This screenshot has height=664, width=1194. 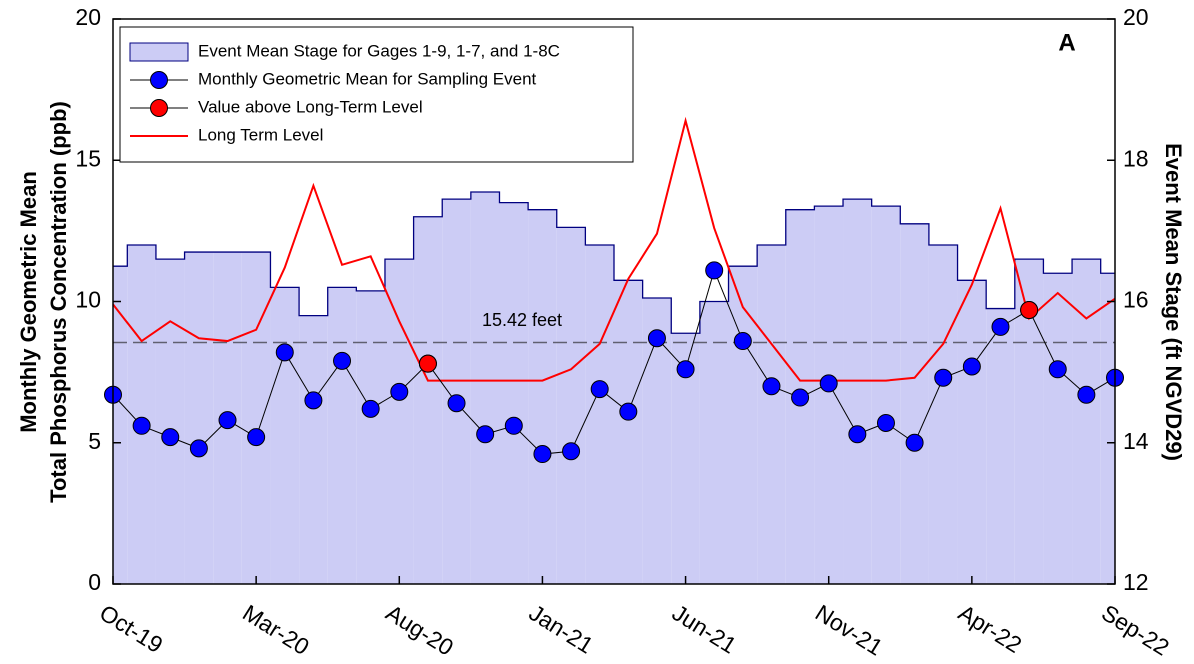 I want to click on y-tick-label: 10, so click(x=88, y=300).